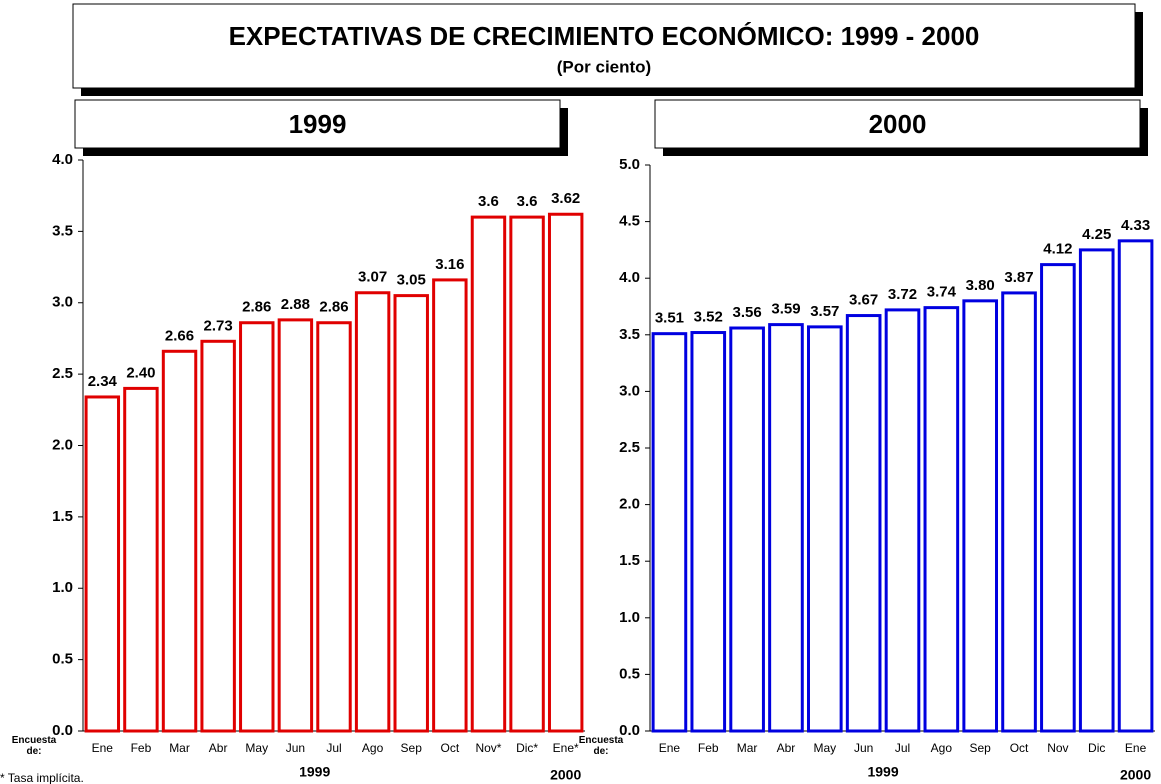  I want to click on value-label: 3.74, so click(942, 292).